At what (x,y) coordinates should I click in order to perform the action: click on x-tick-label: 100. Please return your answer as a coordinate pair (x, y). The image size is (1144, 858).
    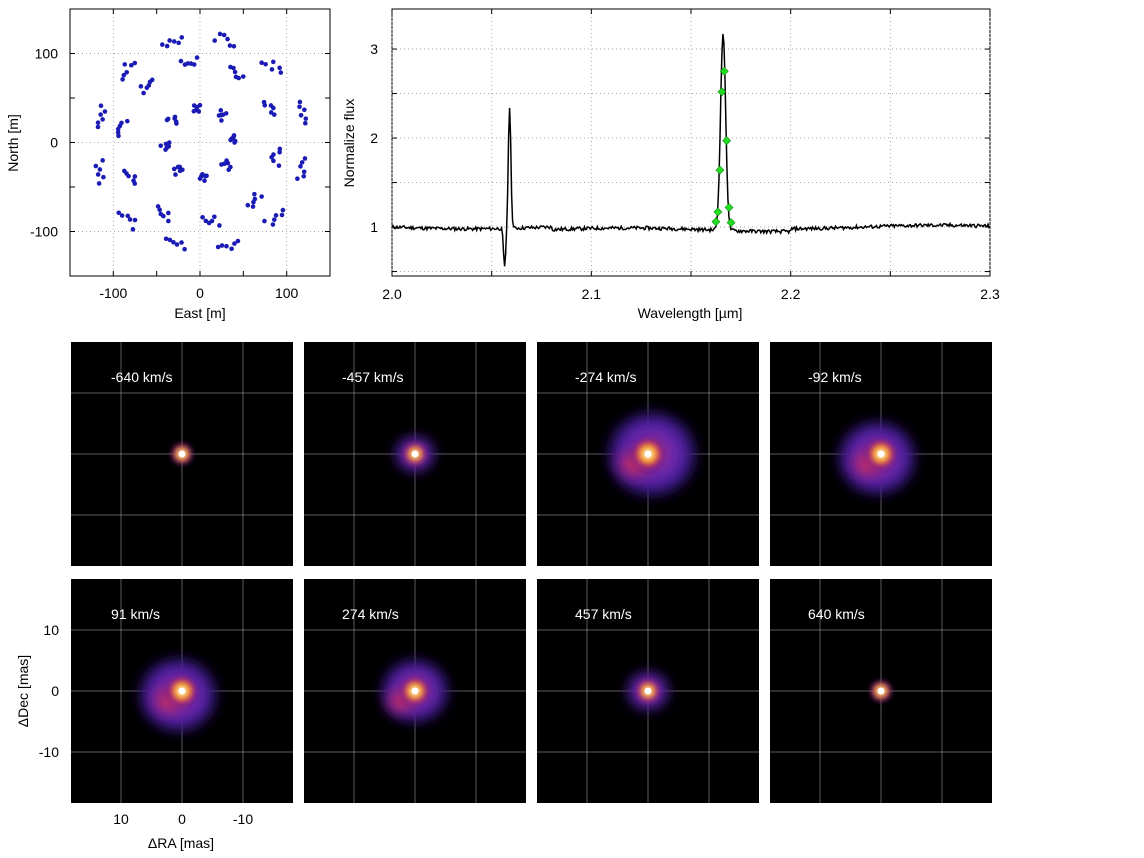
    Looking at the image, I should click on (287, 293).